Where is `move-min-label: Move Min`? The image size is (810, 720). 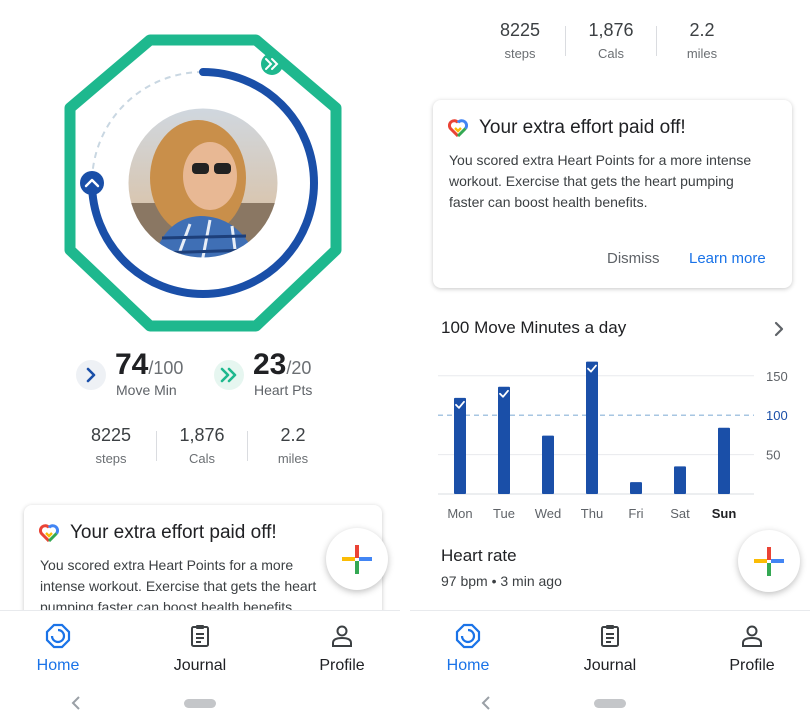 move-min-label: Move Min is located at coordinates (146, 390).